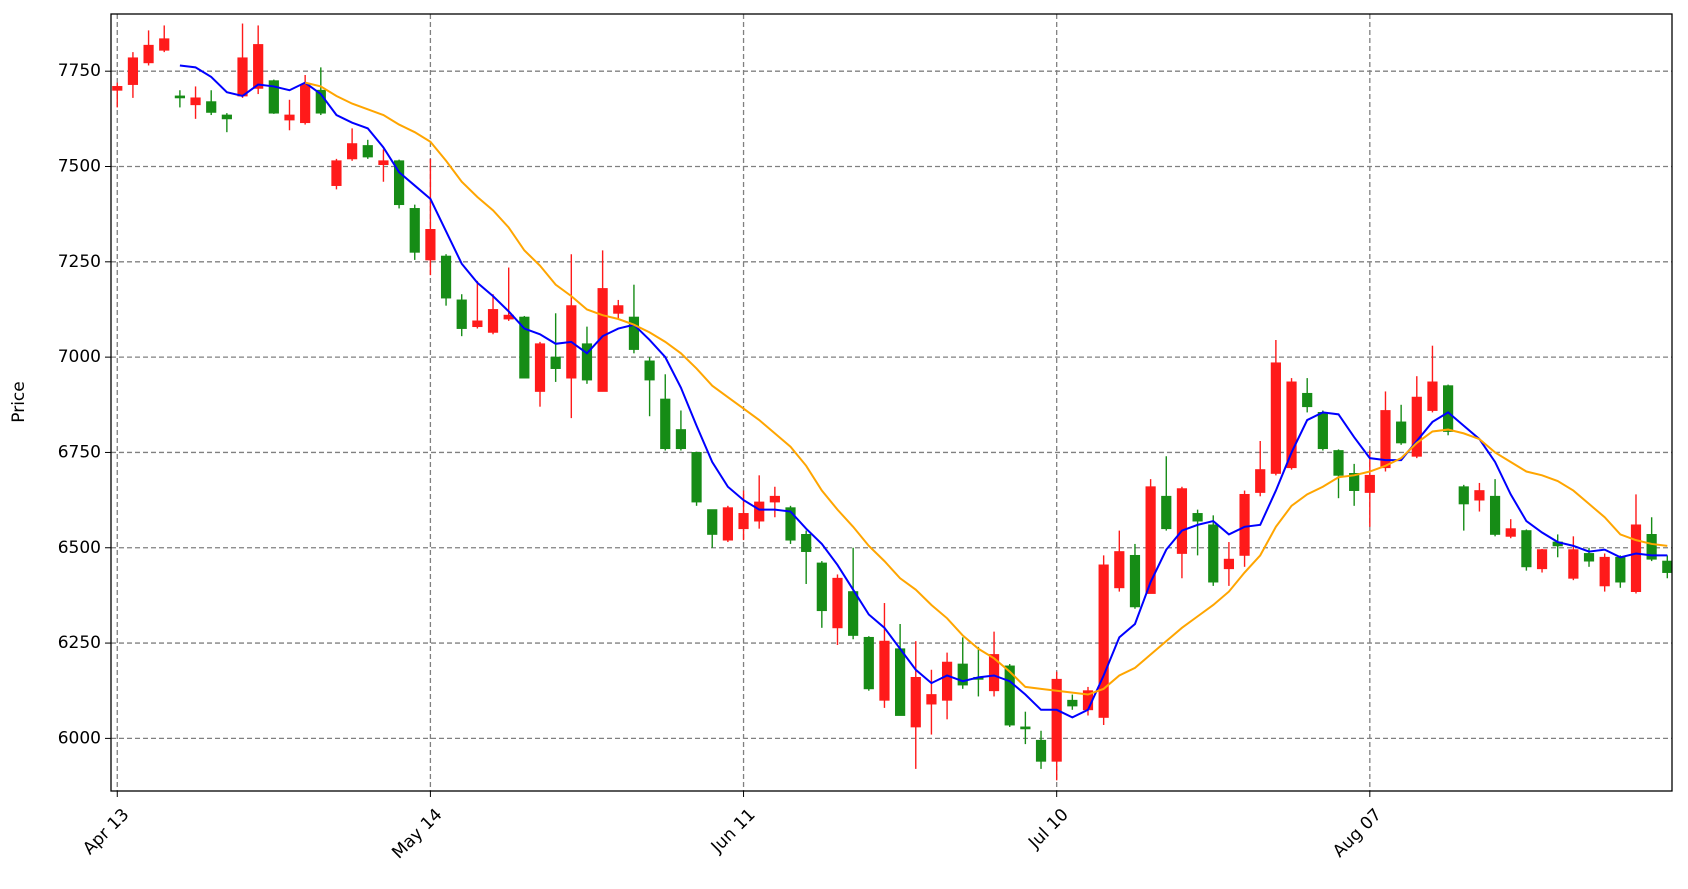  Describe the element at coordinates (79, 167) in the screenshot. I see `y-tick-label: 7500` at that location.